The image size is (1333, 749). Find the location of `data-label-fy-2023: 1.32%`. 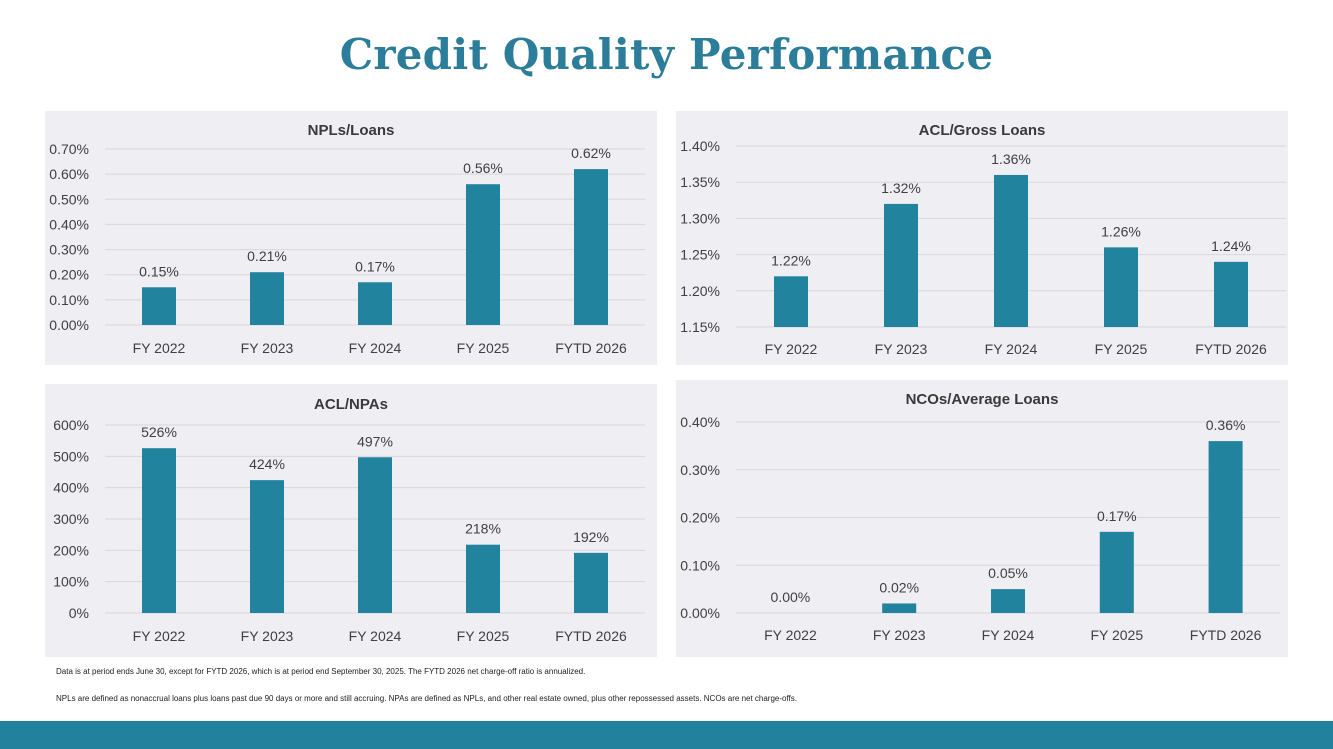

data-label-fy-2023: 1.32% is located at coordinates (901, 188).